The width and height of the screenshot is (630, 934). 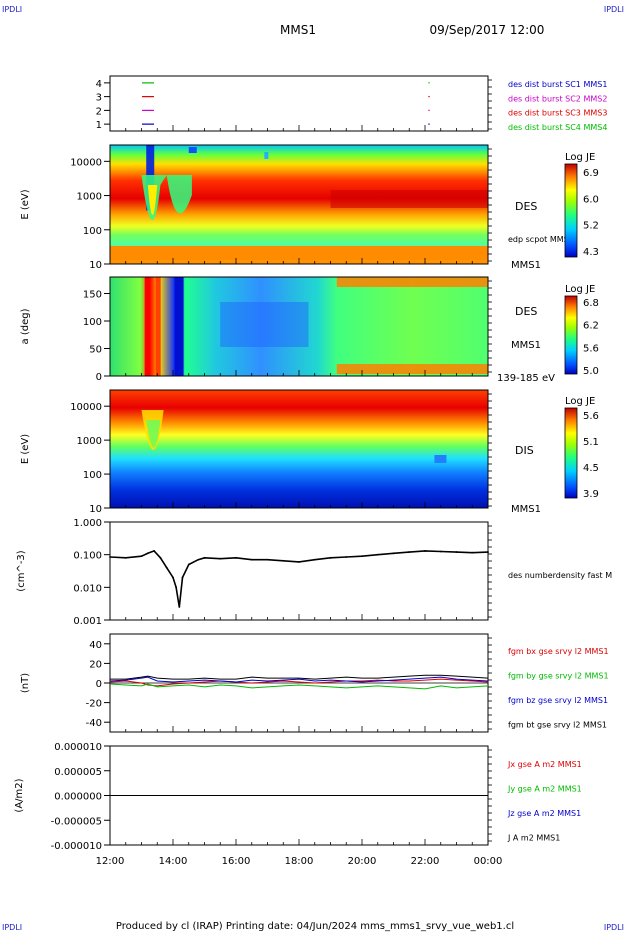 What do you see at coordinates (95, 664) in the screenshot?
I see `bfield-ytick-label: 20` at bounding box center [95, 664].